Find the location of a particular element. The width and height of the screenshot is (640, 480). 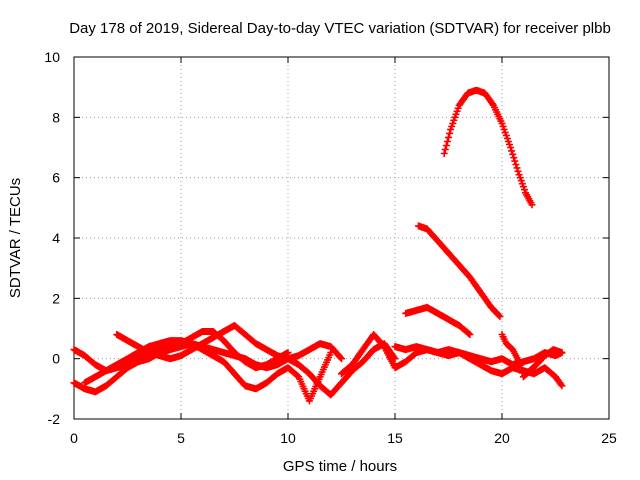

y-tick-label: 8 is located at coordinates (56, 117).